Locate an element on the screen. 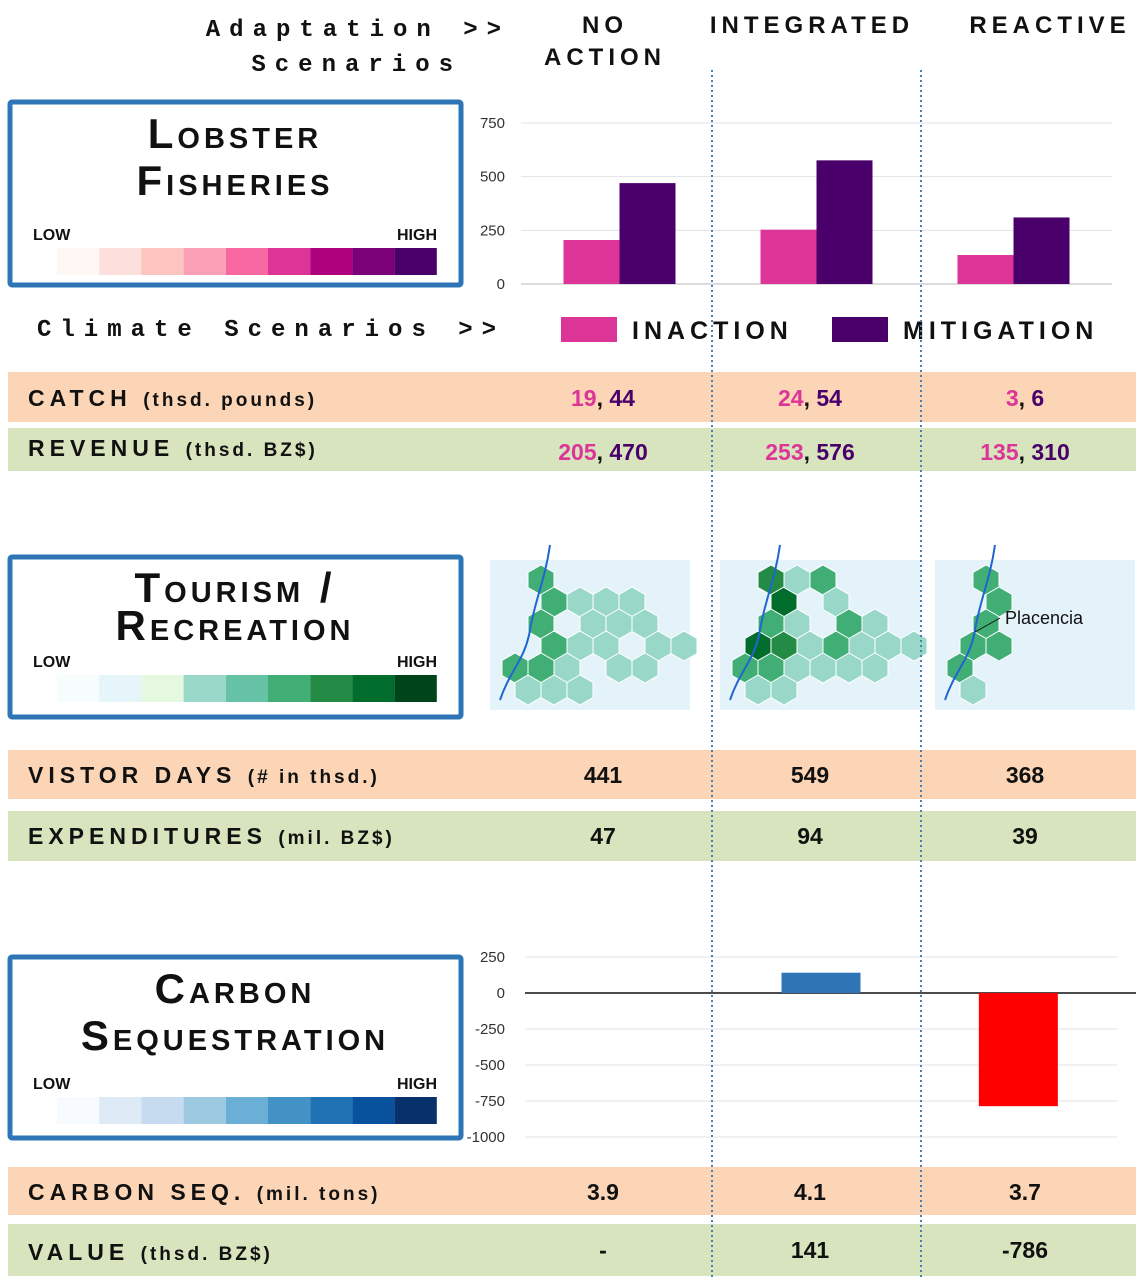 Image resolution: width=1136 pixels, height=1279 pixels. scenario-label: REACTIVE is located at coordinates (1050, 25).